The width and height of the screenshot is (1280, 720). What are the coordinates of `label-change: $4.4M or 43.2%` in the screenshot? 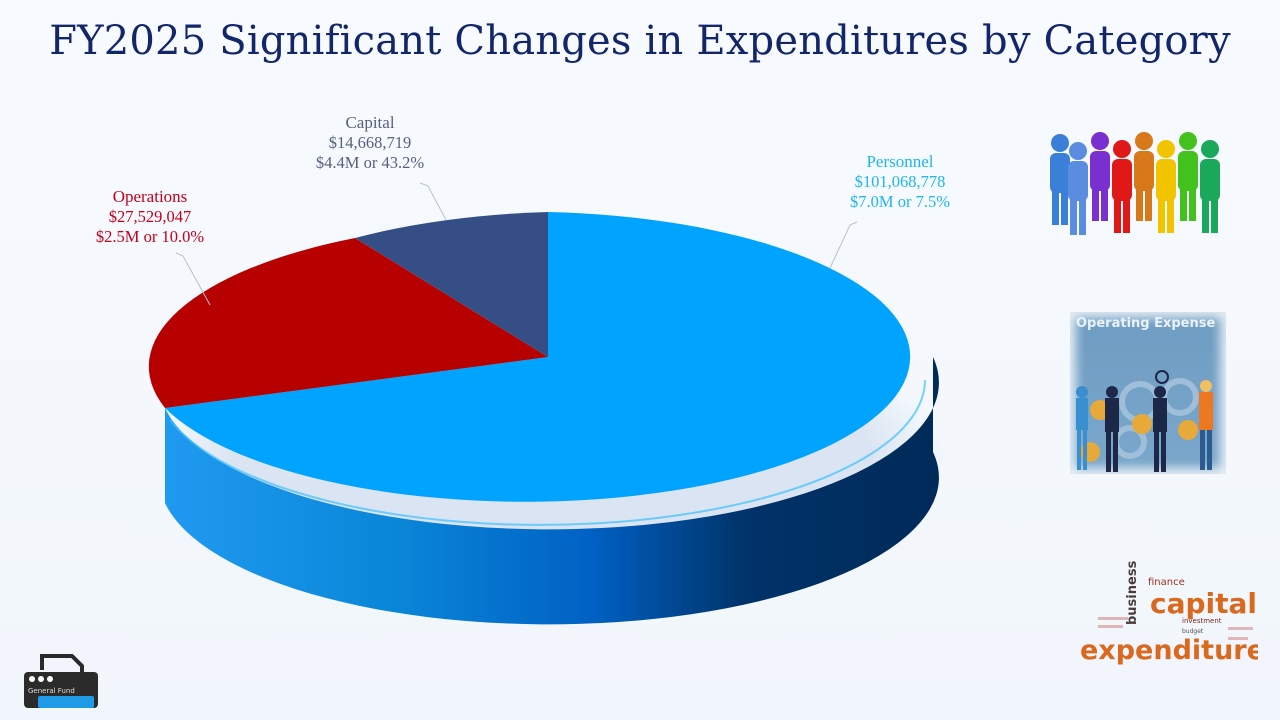 It's located at (370, 162).